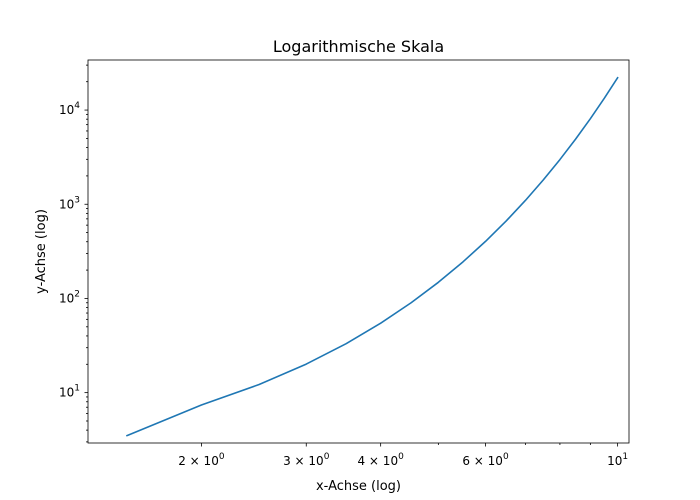  I want to click on x-major-ticks: 2 × 100 3 × 100 4 × 100 6 × 100 101, so click(403, 455).